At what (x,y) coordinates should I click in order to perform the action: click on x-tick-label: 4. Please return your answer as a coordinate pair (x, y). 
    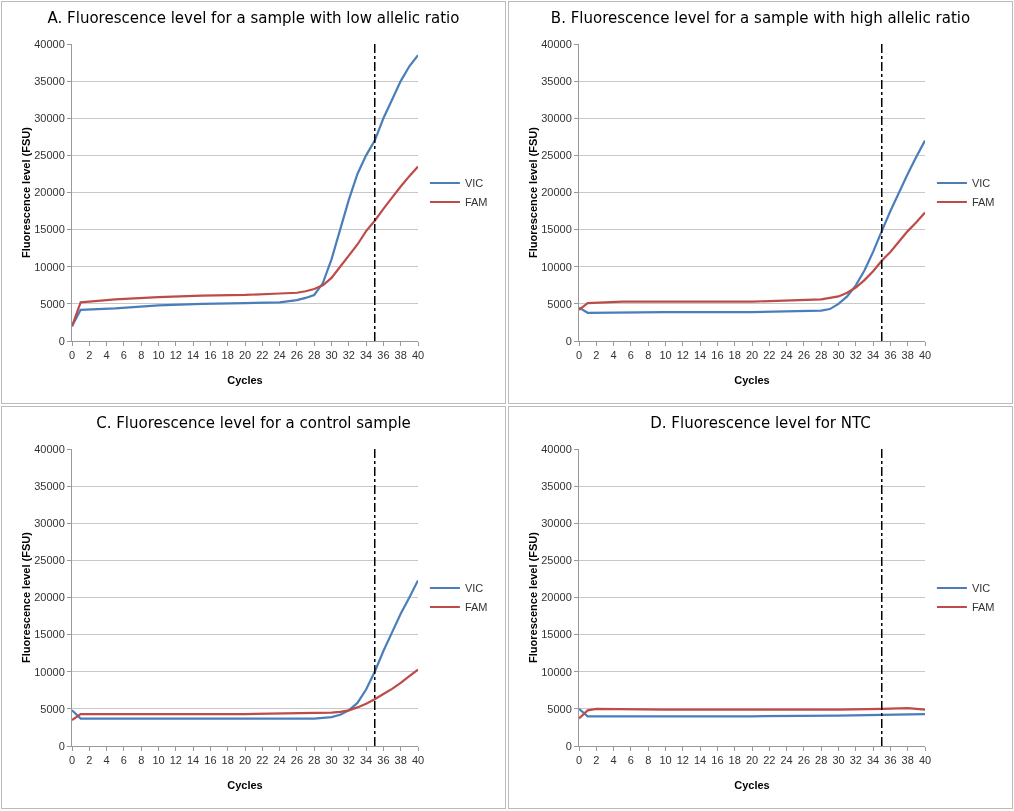
    Looking at the image, I should click on (106, 760).